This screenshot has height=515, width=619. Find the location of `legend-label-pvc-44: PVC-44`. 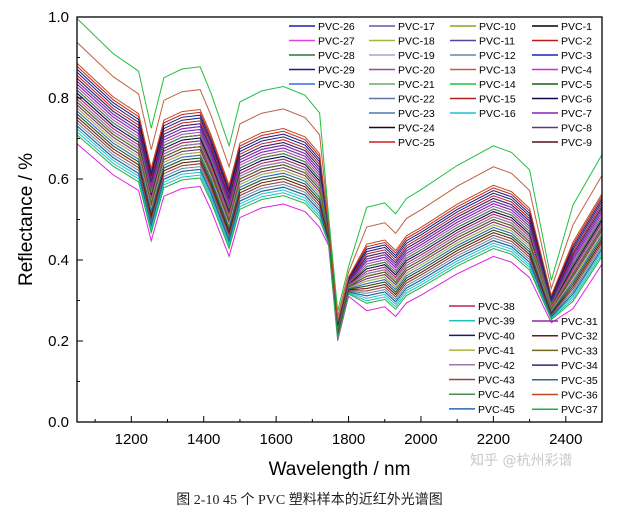

legend-label-pvc-44: PVC-44 is located at coordinates (496, 395).